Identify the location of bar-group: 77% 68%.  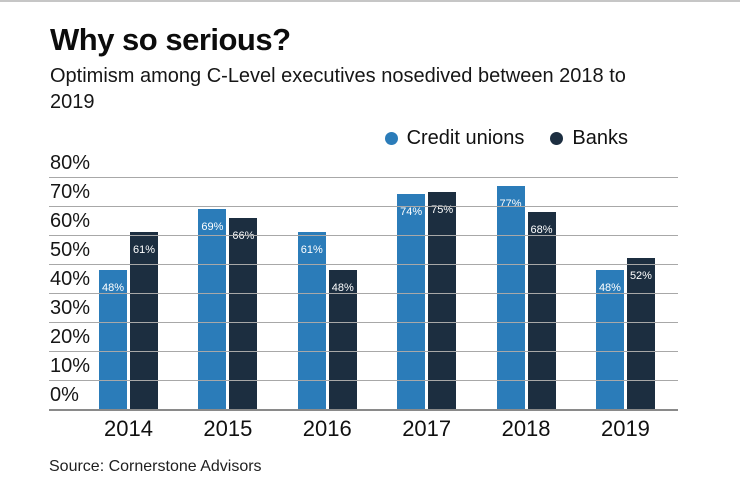
(526, 293).